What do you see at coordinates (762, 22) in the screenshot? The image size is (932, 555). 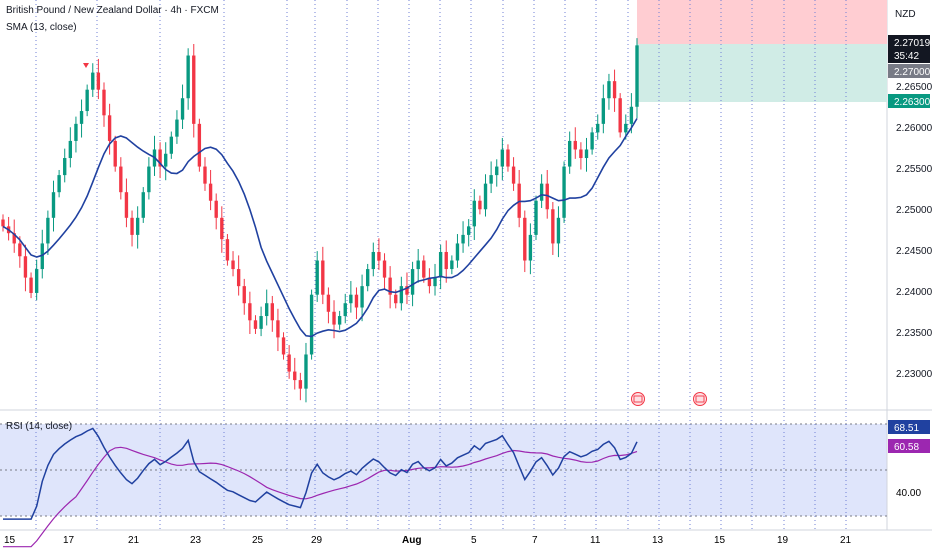 I see `loss-zone` at bounding box center [762, 22].